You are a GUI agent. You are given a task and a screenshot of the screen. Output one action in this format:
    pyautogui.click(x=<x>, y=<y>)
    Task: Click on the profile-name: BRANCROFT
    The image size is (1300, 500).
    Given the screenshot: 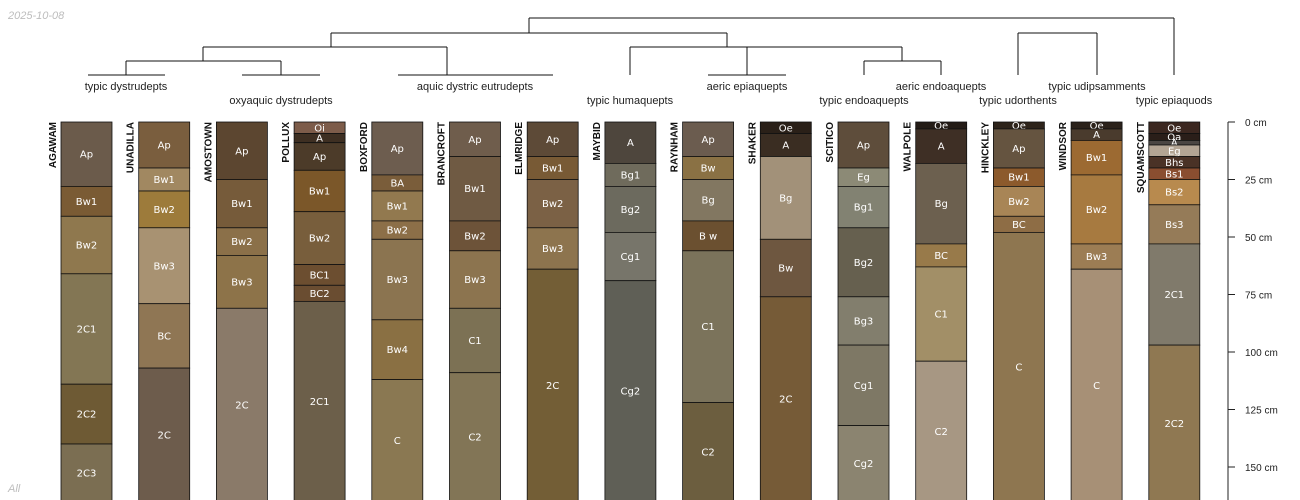 What is the action you would take?
    pyautogui.click(x=442, y=153)
    